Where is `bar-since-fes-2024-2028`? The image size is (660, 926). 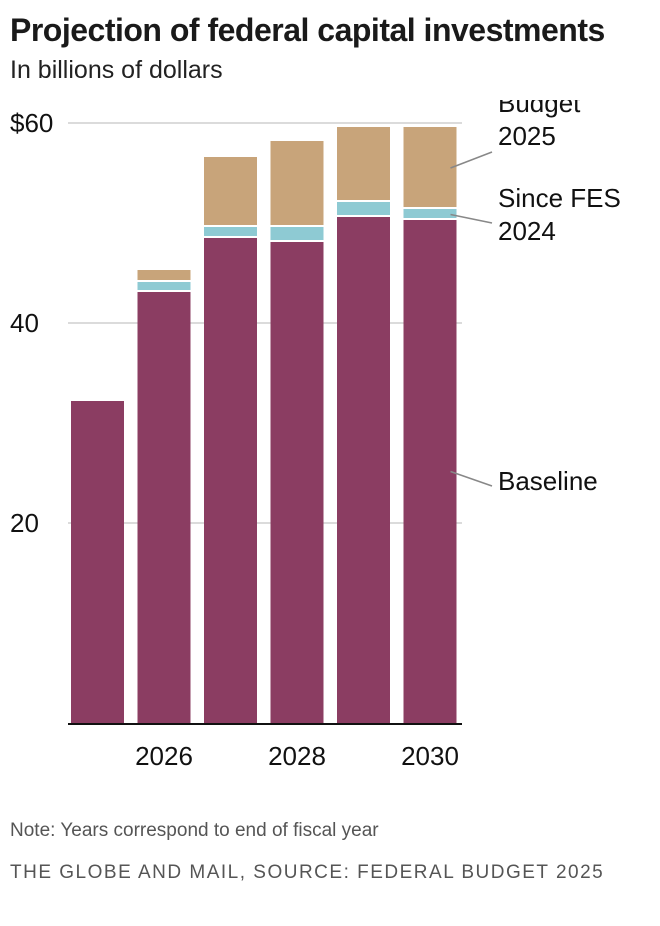 bar-since-fes-2024-2028 is located at coordinates (297, 233).